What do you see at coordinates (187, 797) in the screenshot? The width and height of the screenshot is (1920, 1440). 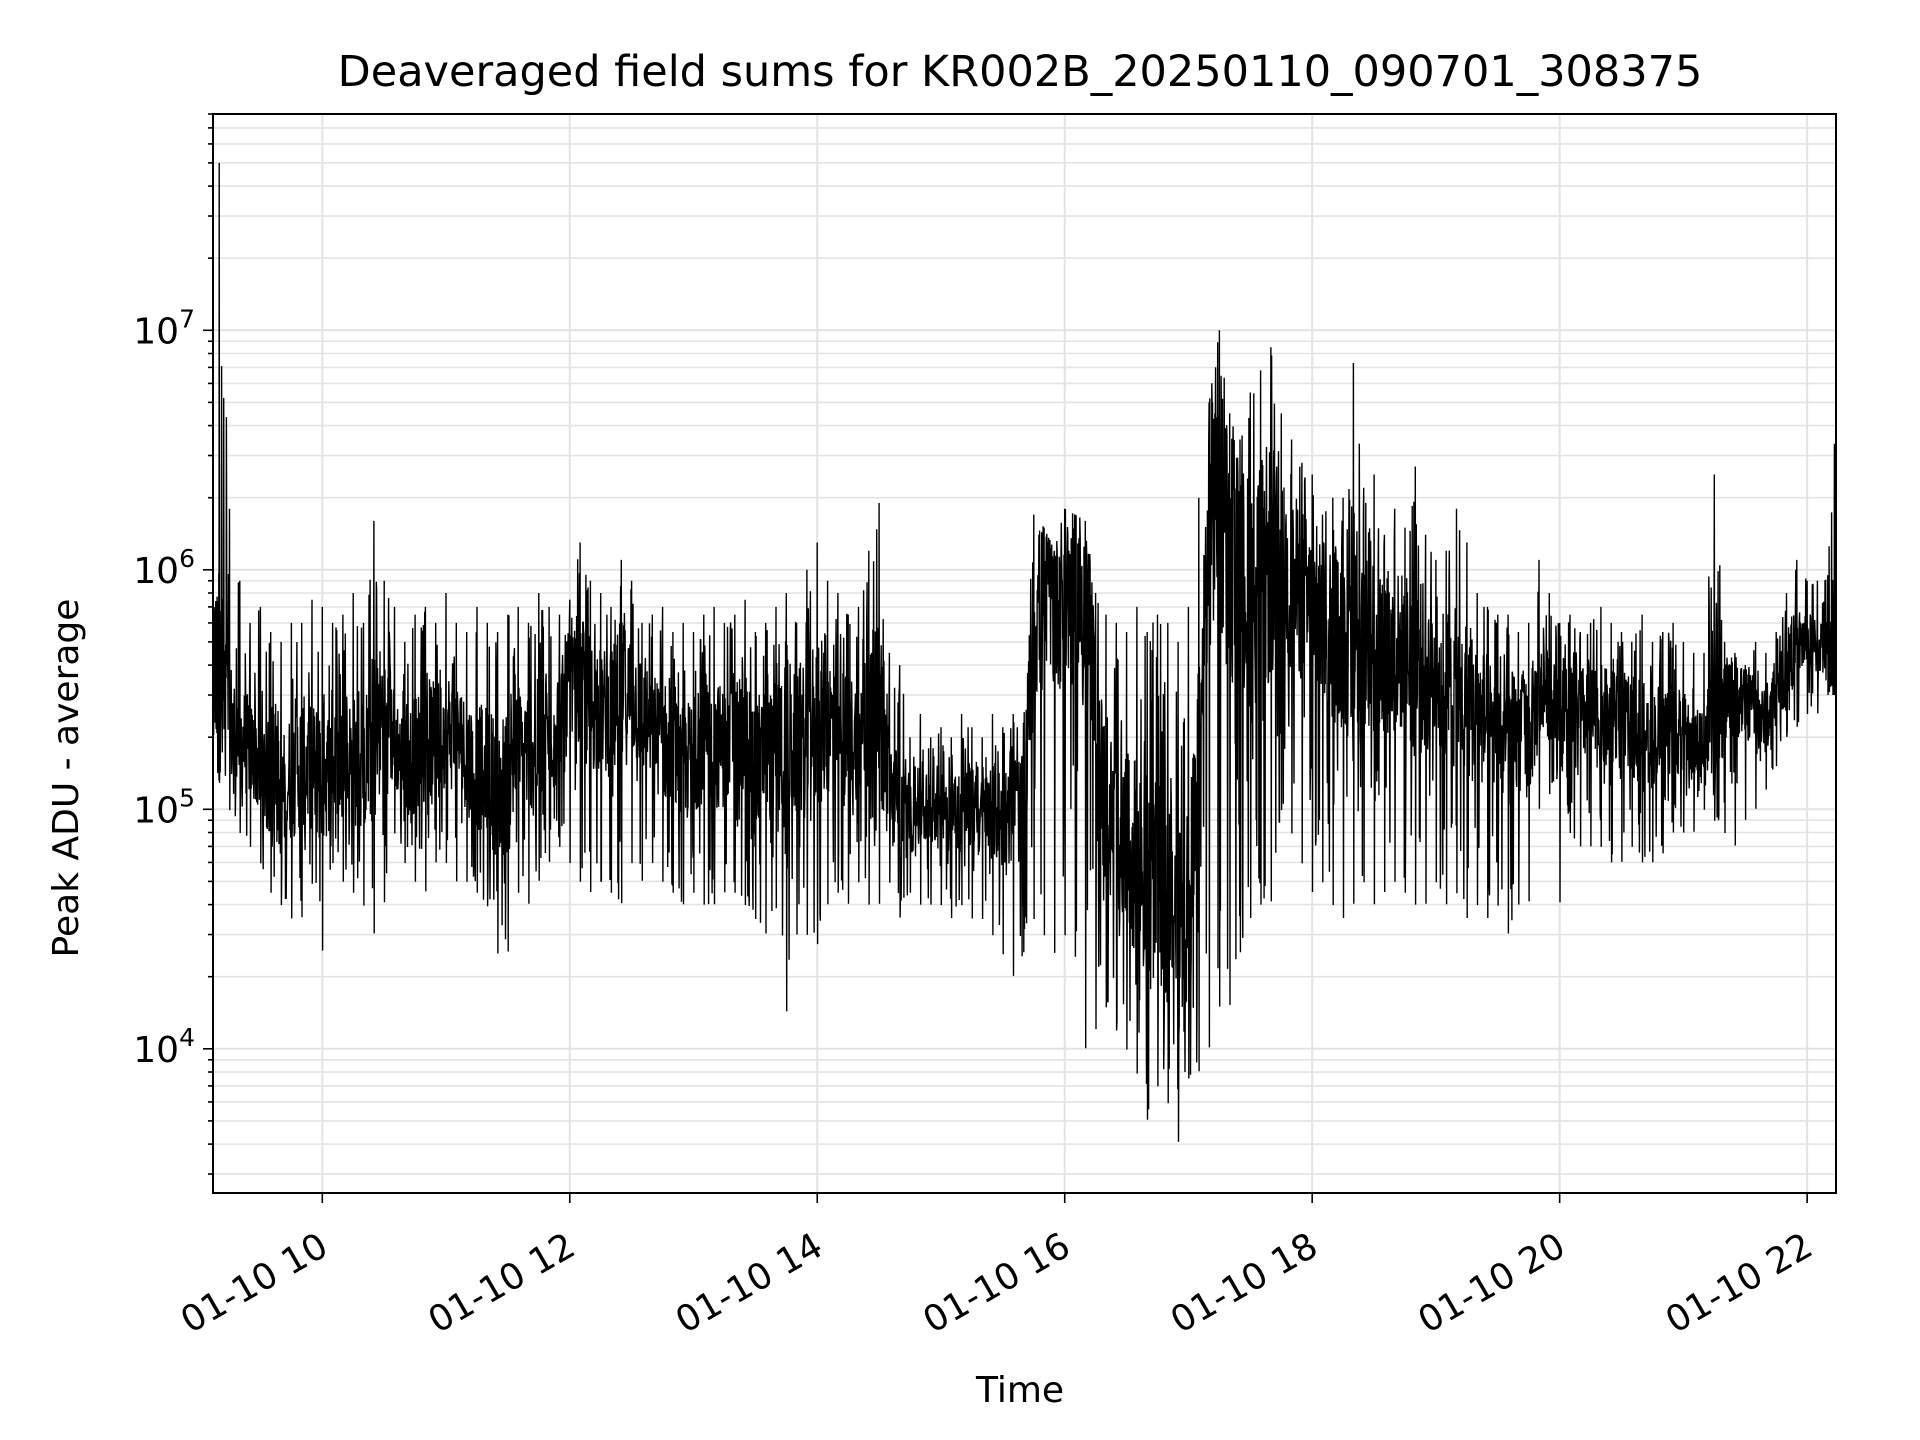 I see `y-tick-exponent: 5` at bounding box center [187, 797].